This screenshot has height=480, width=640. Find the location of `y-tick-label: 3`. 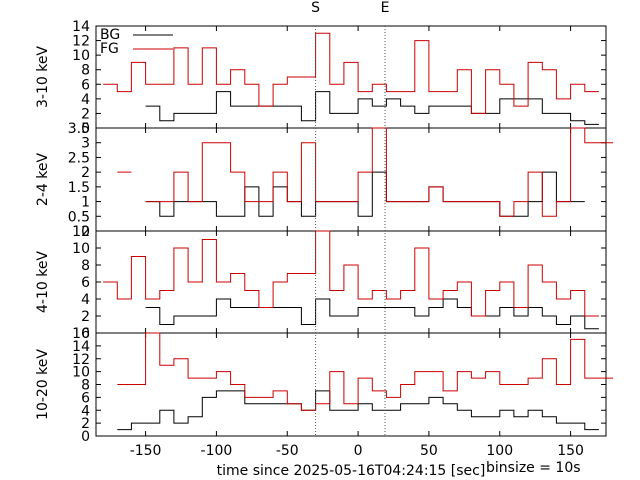

y-tick-label: 3 is located at coordinates (85, 144).